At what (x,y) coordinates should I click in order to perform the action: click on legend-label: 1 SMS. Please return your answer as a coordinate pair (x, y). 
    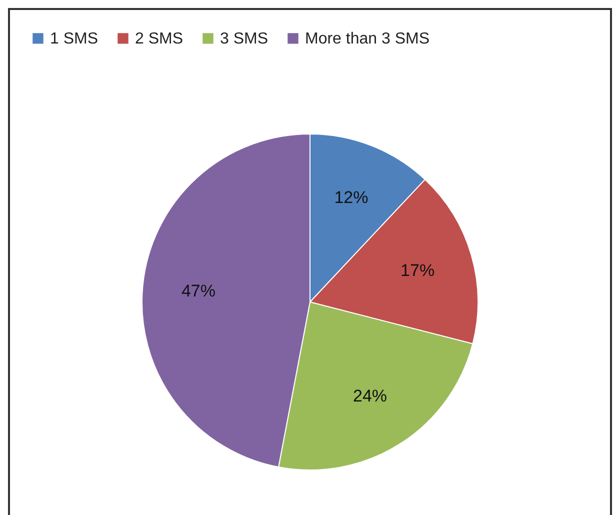
    Looking at the image, I should click on (74, 39).